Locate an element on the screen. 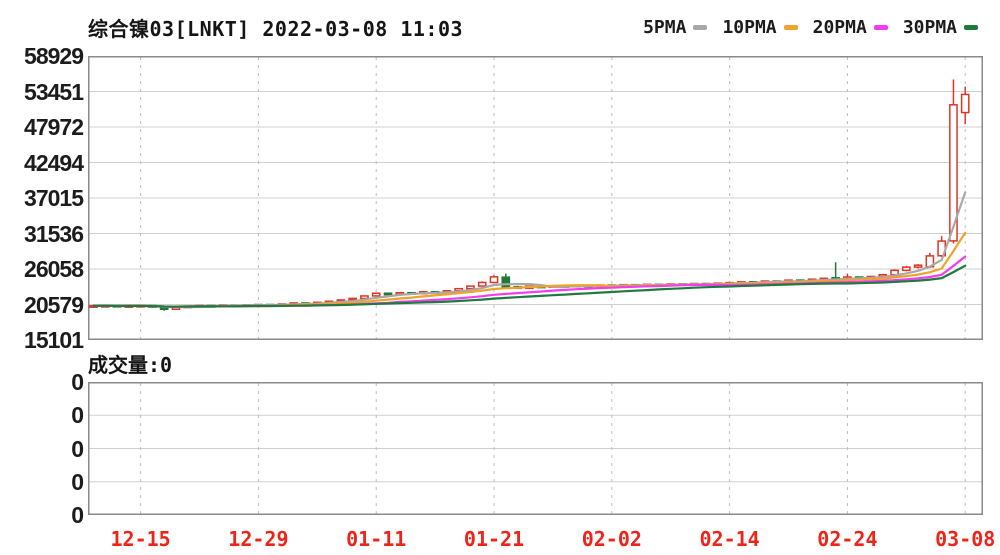 The image size is (1000, 555). legend-item-5pma: 5PMA is located at coordinates (675, 27).